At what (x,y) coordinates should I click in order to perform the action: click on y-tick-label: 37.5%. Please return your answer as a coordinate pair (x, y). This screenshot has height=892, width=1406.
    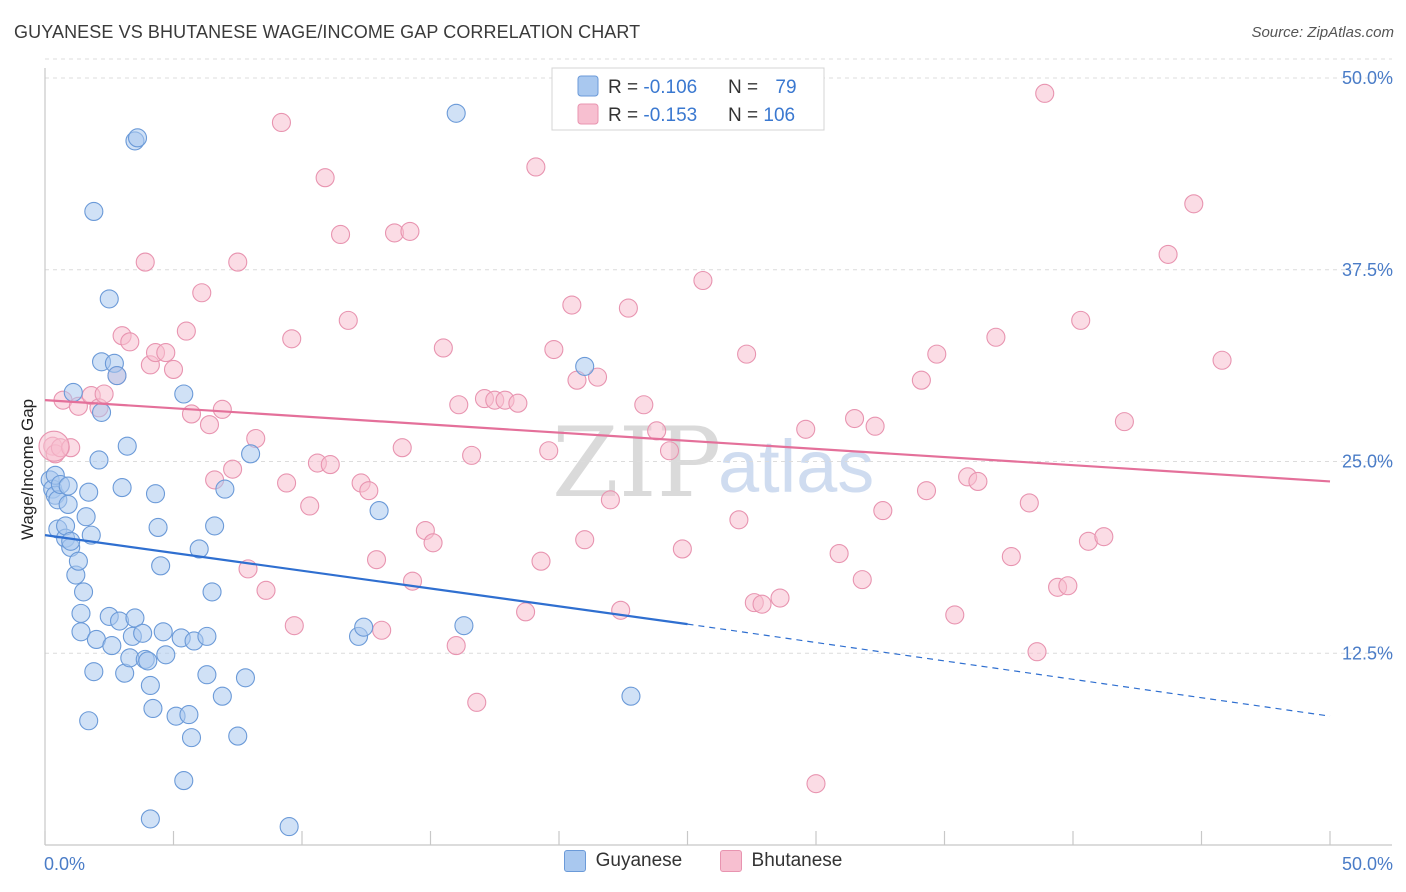
    Looking at the image, I should click on (1367, 270).